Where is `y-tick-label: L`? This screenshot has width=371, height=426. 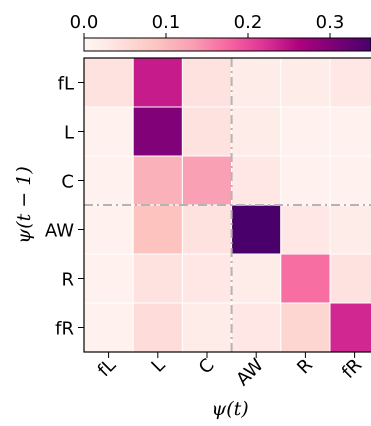 y-tick-label: L is located at coordinates (69, 133).